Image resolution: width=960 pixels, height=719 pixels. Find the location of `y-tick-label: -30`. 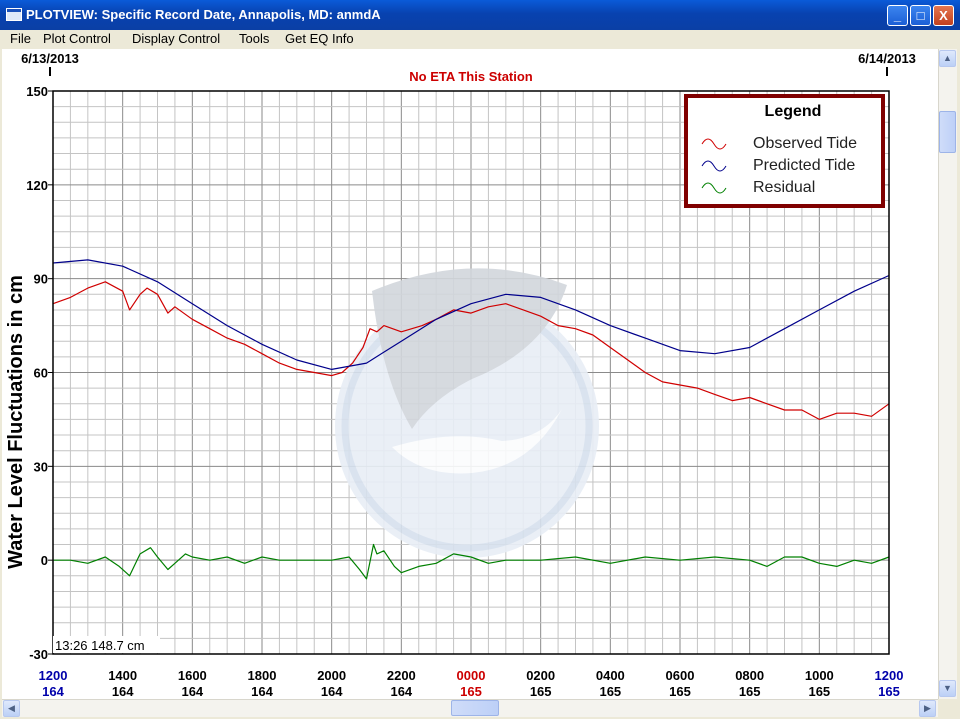

y-tick-label: -30 is located at coordinates (38, 654).